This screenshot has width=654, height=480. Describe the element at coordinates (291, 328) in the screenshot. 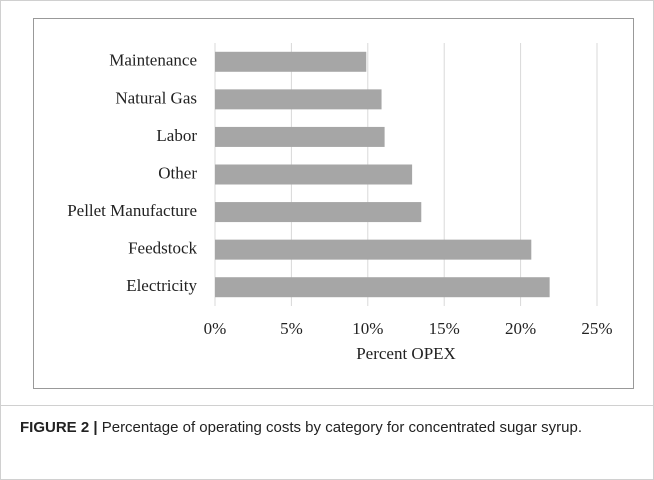

I see `x-tick-label: 5%` at that location.